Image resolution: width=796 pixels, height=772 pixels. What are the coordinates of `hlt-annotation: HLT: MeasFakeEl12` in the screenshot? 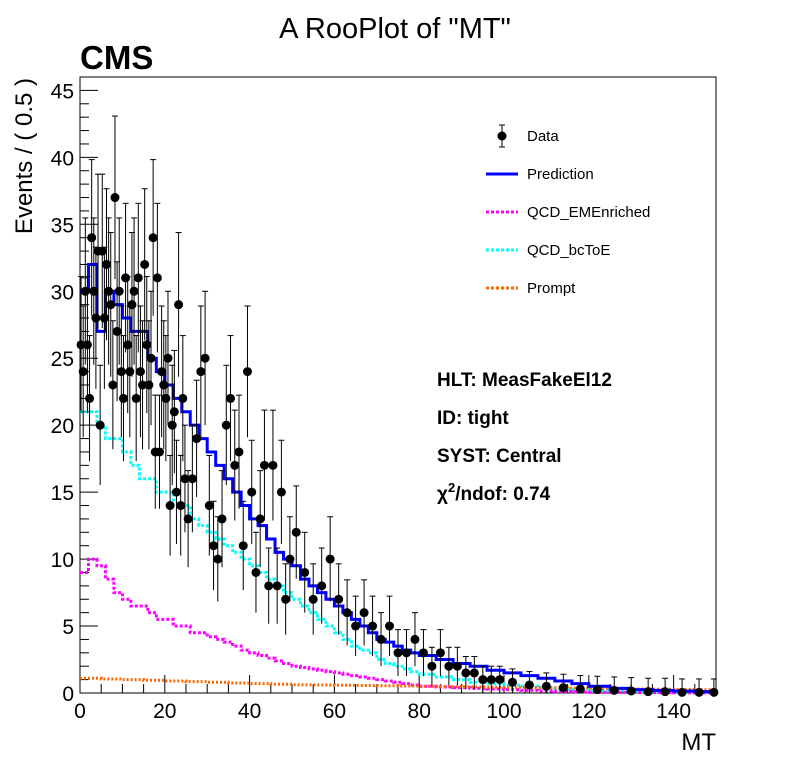 It's located at (524, 380).